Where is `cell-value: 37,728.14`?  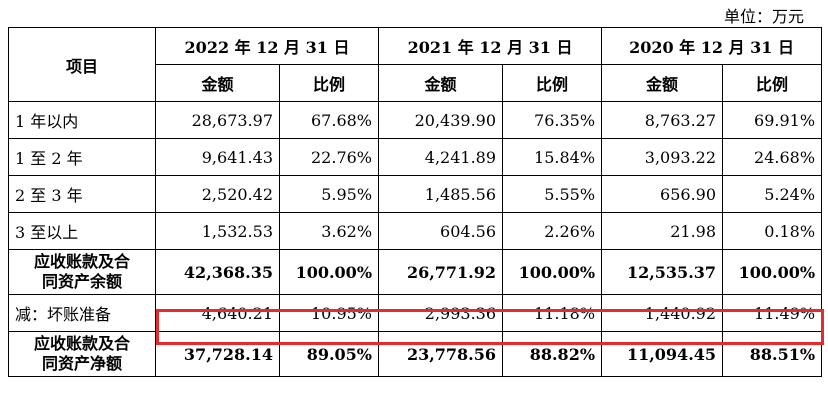 cell-value: 37,728.14 is located at coordinates (217, 354).